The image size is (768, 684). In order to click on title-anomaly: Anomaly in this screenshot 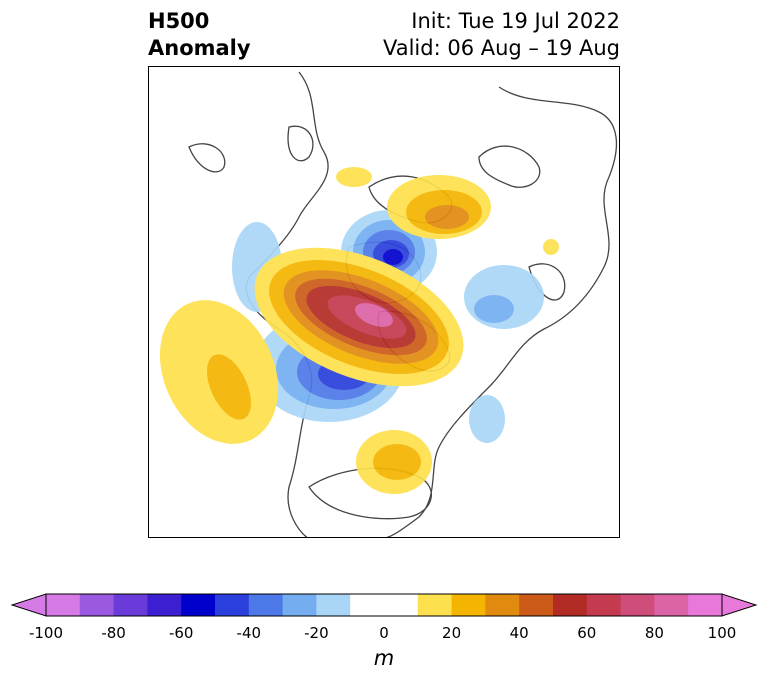, I will do `click(199, 48)`.